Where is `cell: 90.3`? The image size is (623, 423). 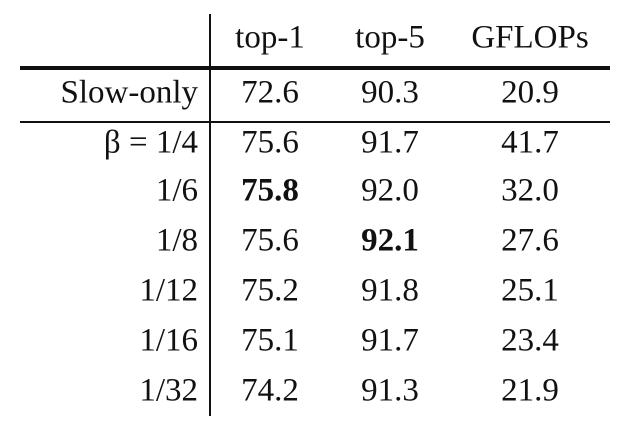 cell: 90.3 is located at coordinates (390, 93).